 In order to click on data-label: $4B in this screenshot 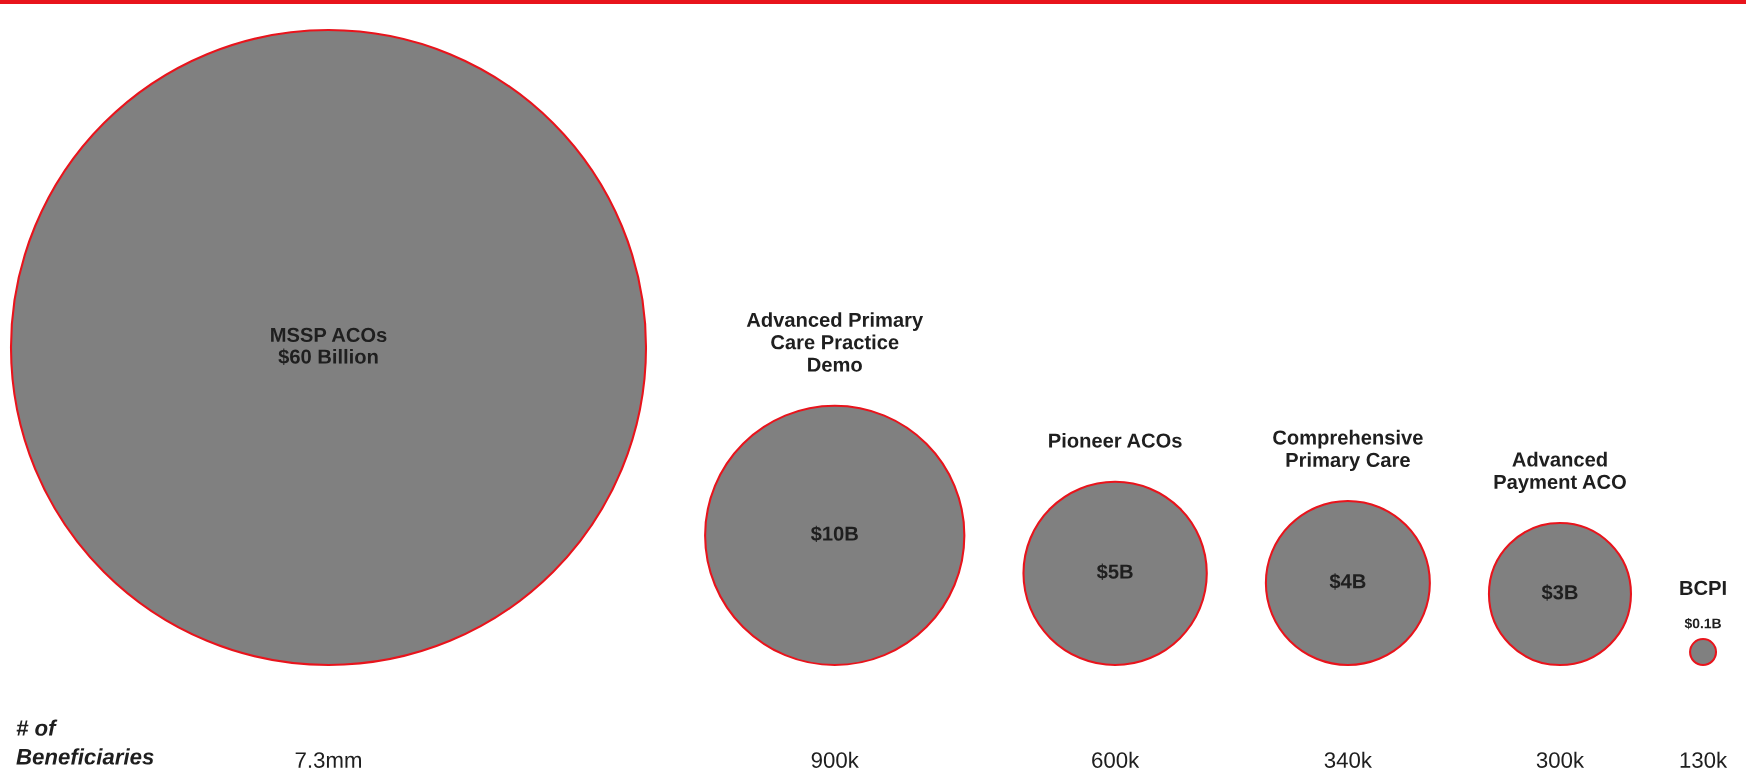, I will do `click(1347, 581)`.